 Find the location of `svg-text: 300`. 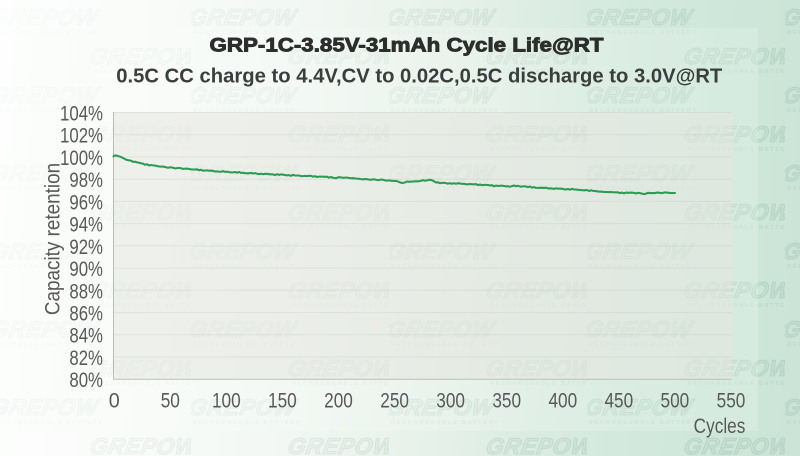

svg-text: 300 is located at coordinates (450, 400).